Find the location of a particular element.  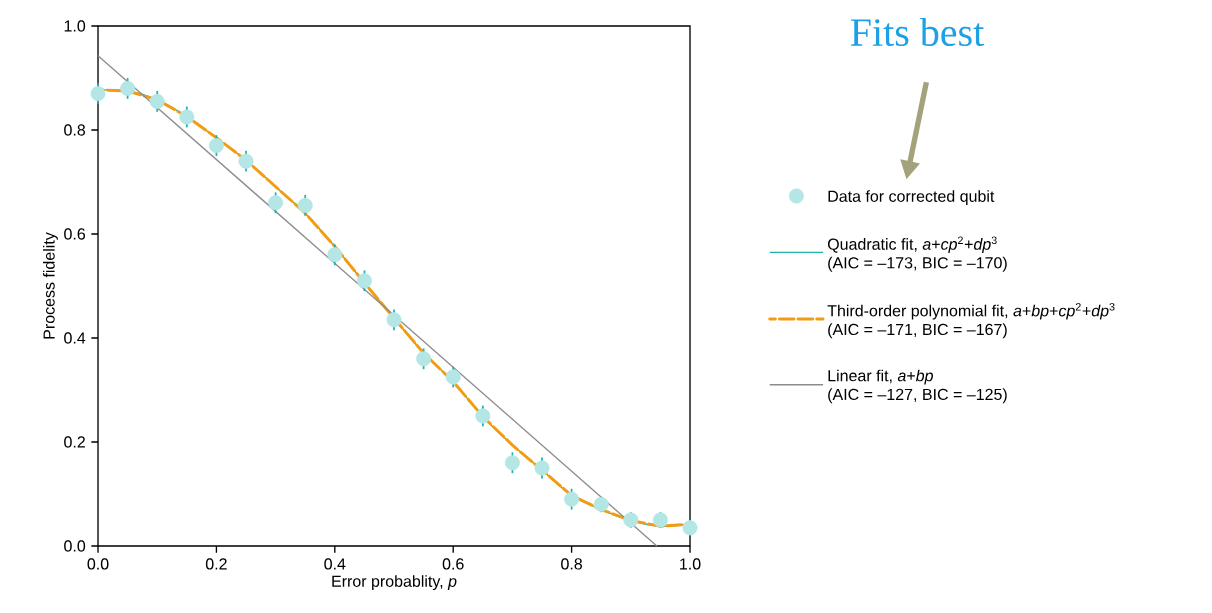

y-axis-title: Process fidelity is located at coordinates (50, 285).